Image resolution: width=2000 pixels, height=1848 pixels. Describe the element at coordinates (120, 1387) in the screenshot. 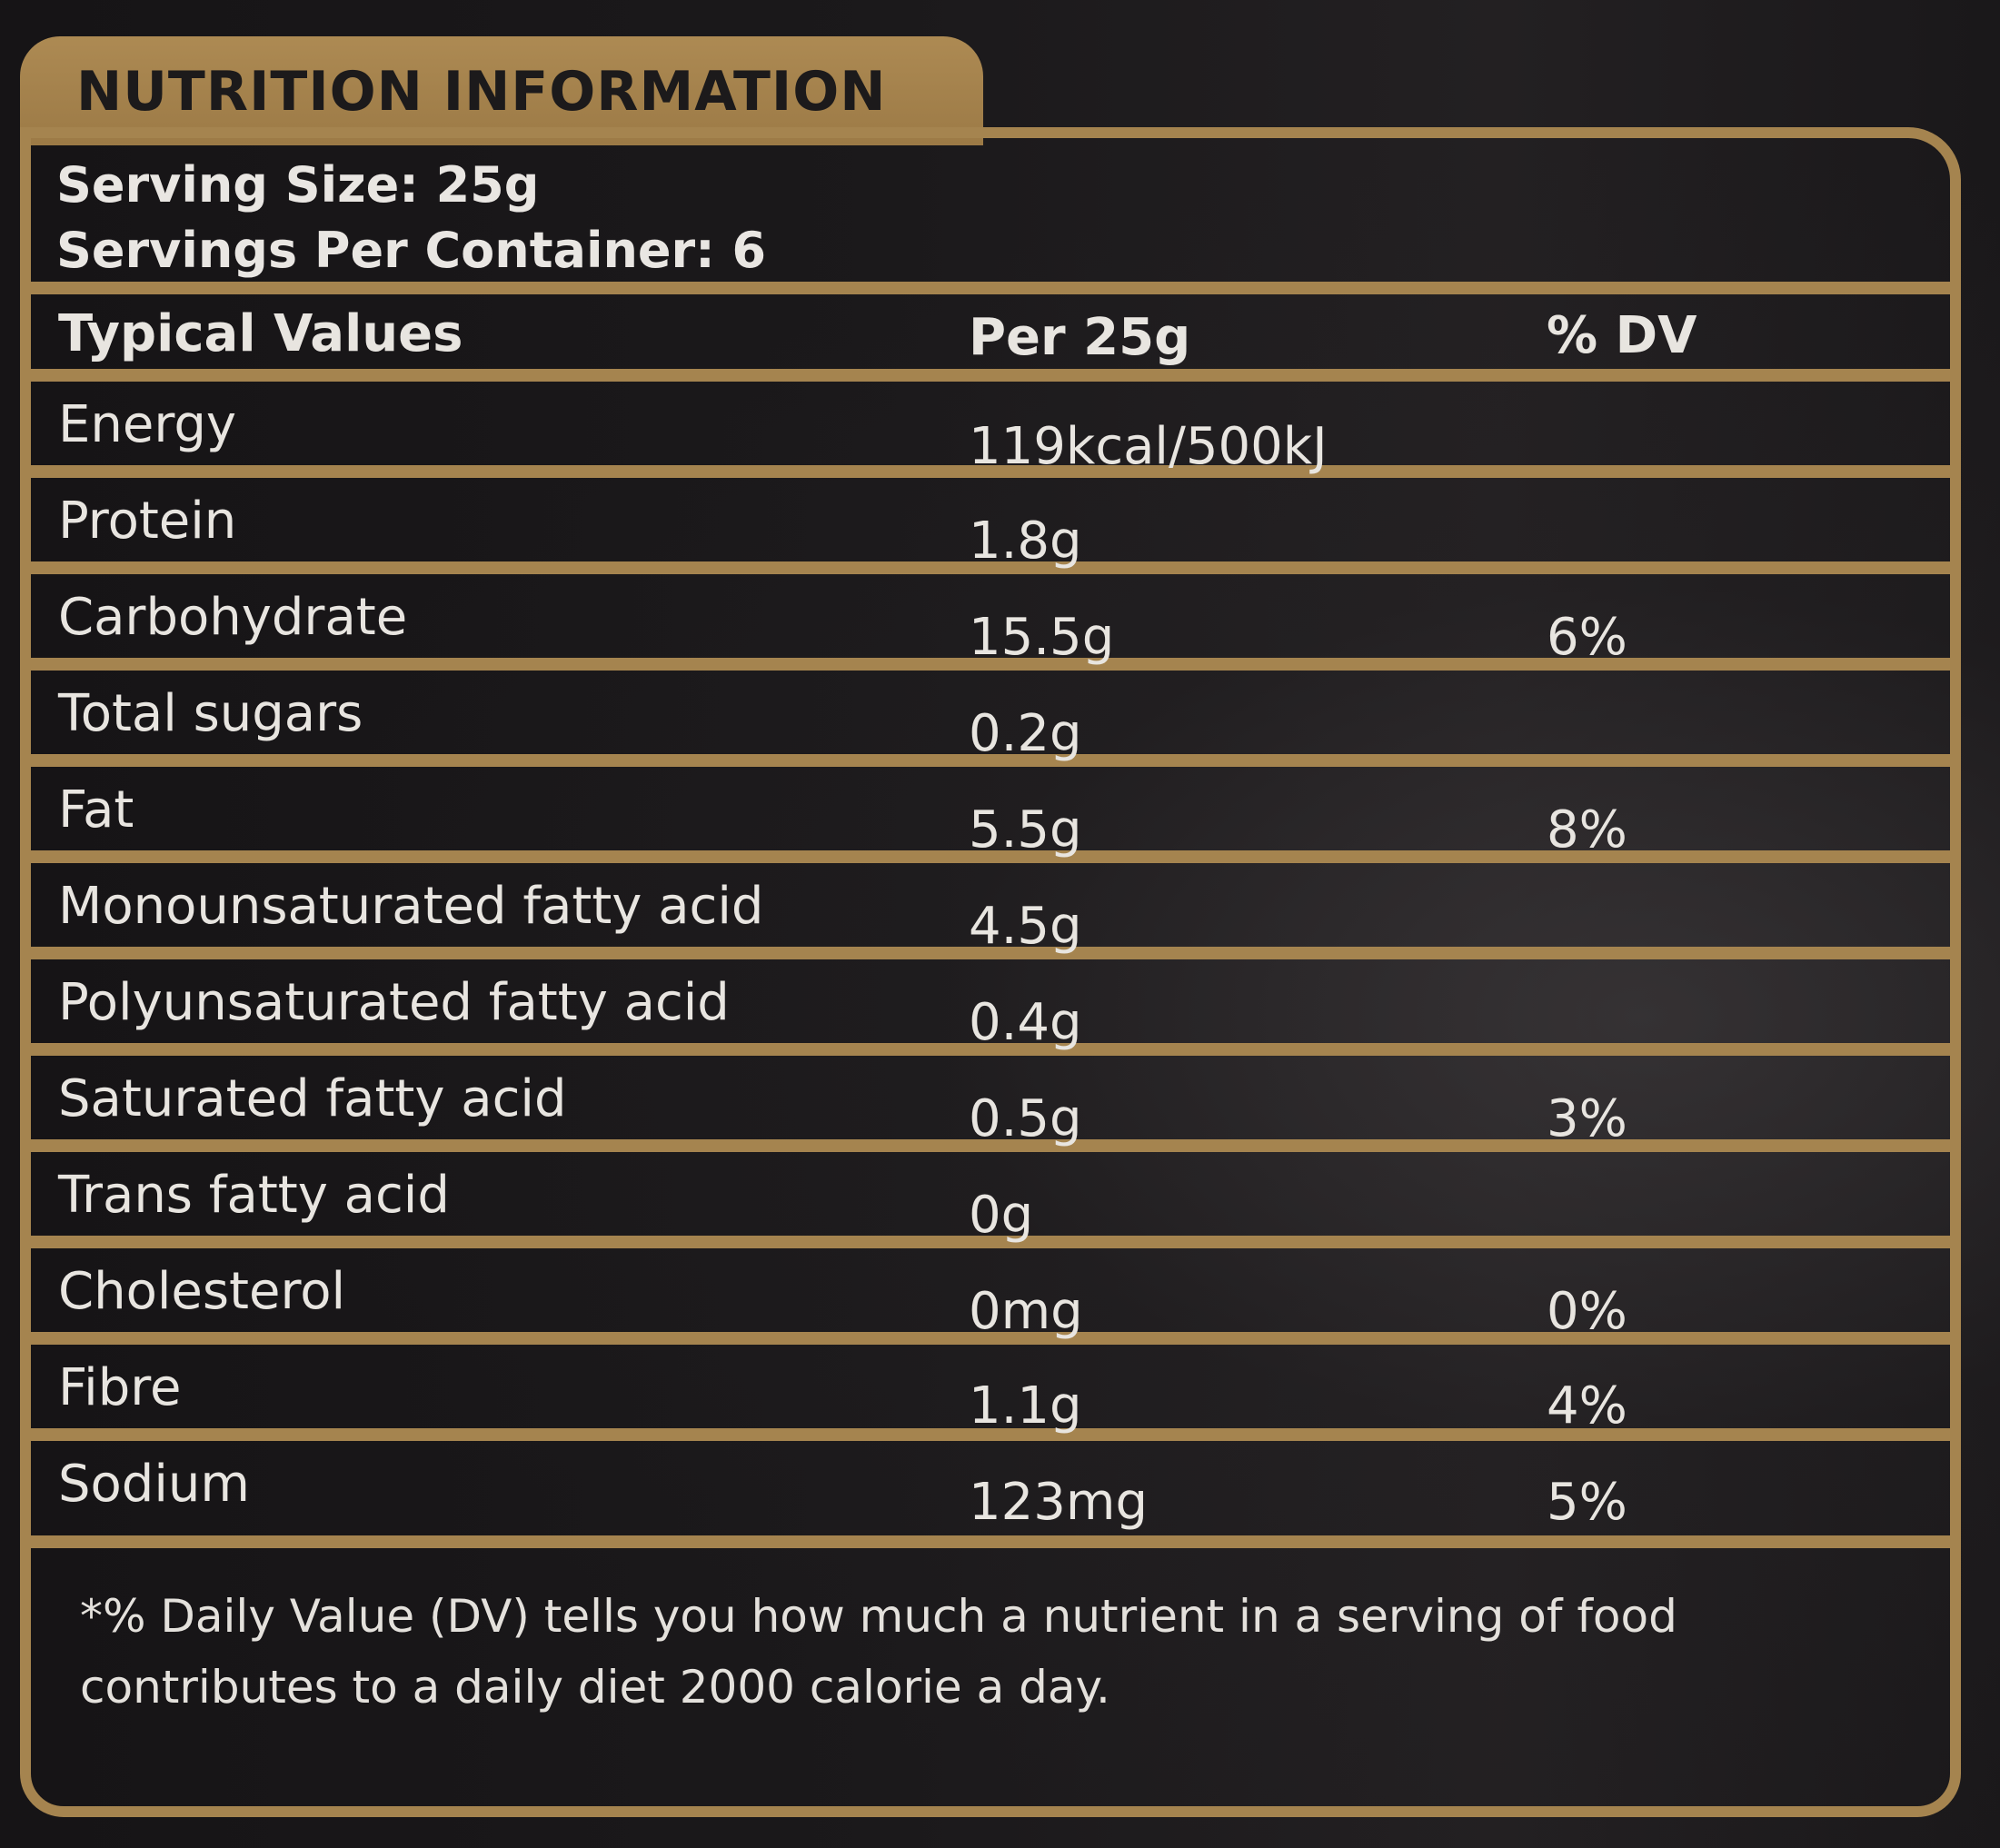

I see `nutrient-name: Fibre` at that location.